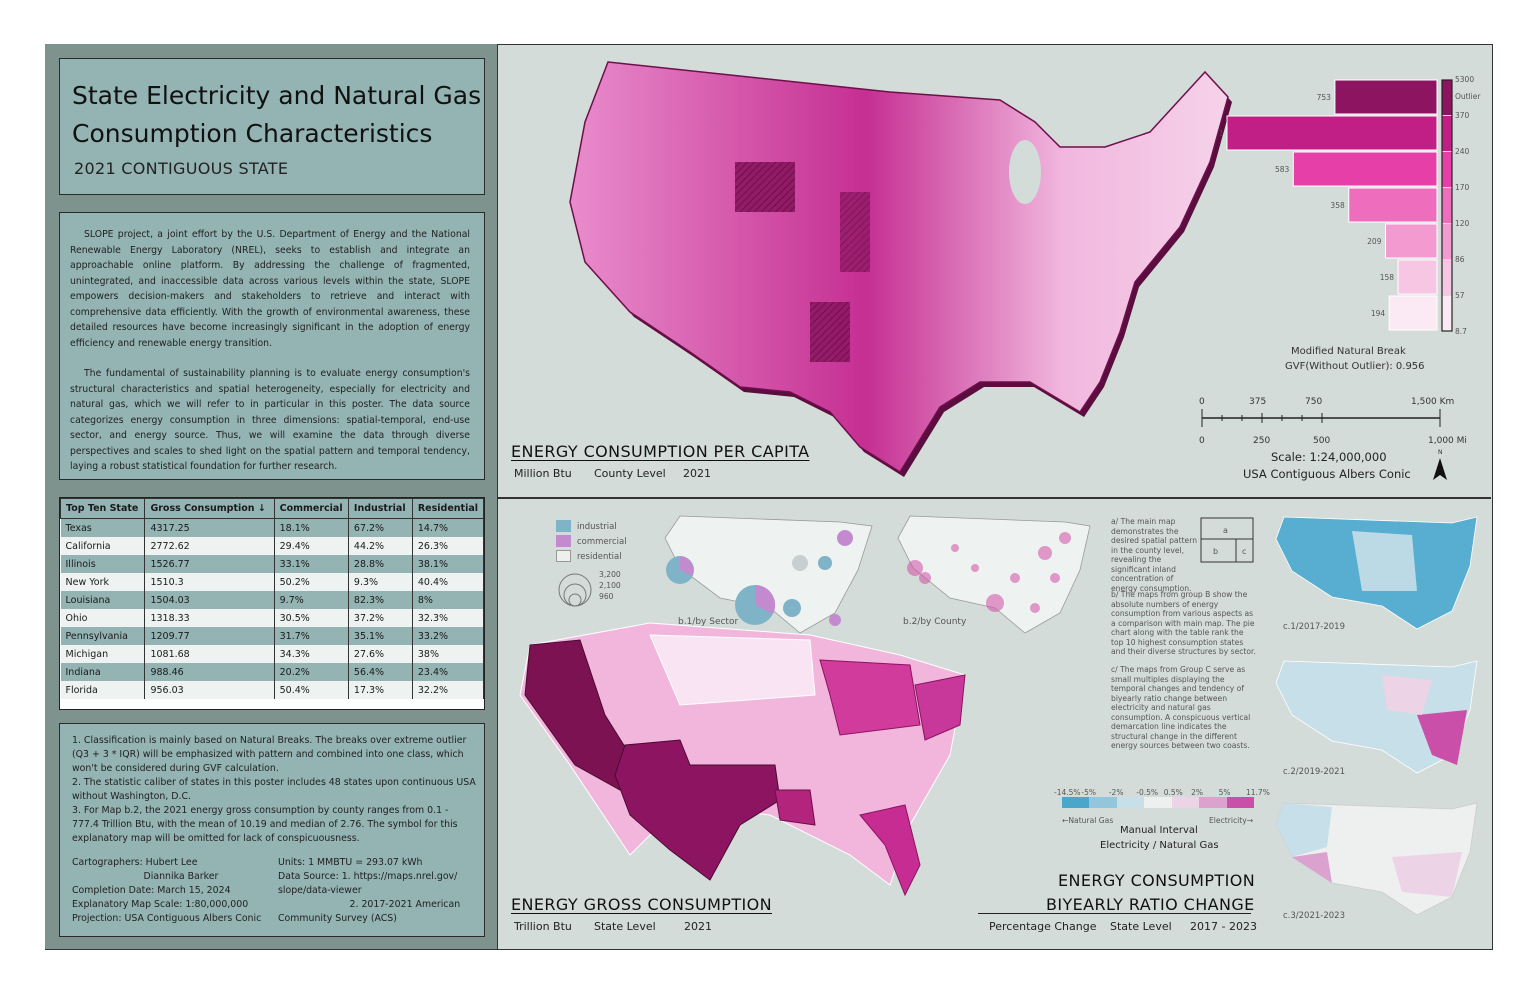  I want to click on cell: 38.1%, so click(448, 564).